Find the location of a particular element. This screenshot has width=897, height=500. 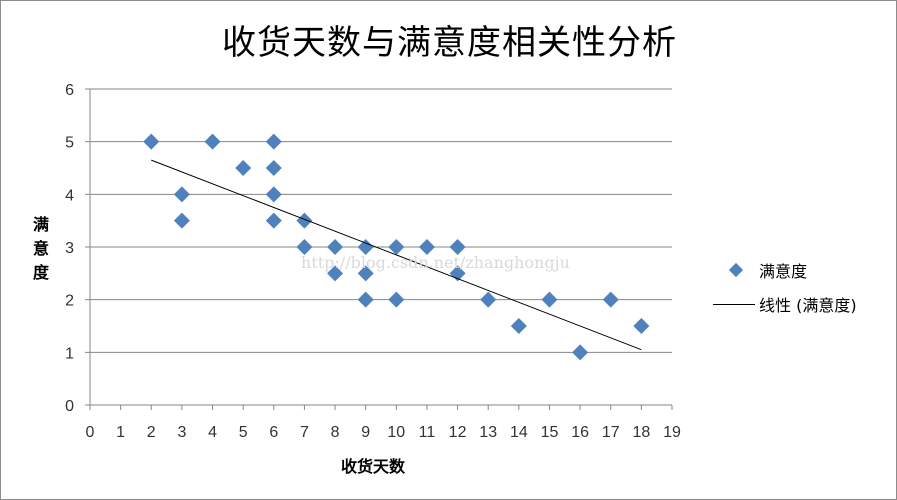

x-tick-label: 15 is located at coordinates (550, 432).